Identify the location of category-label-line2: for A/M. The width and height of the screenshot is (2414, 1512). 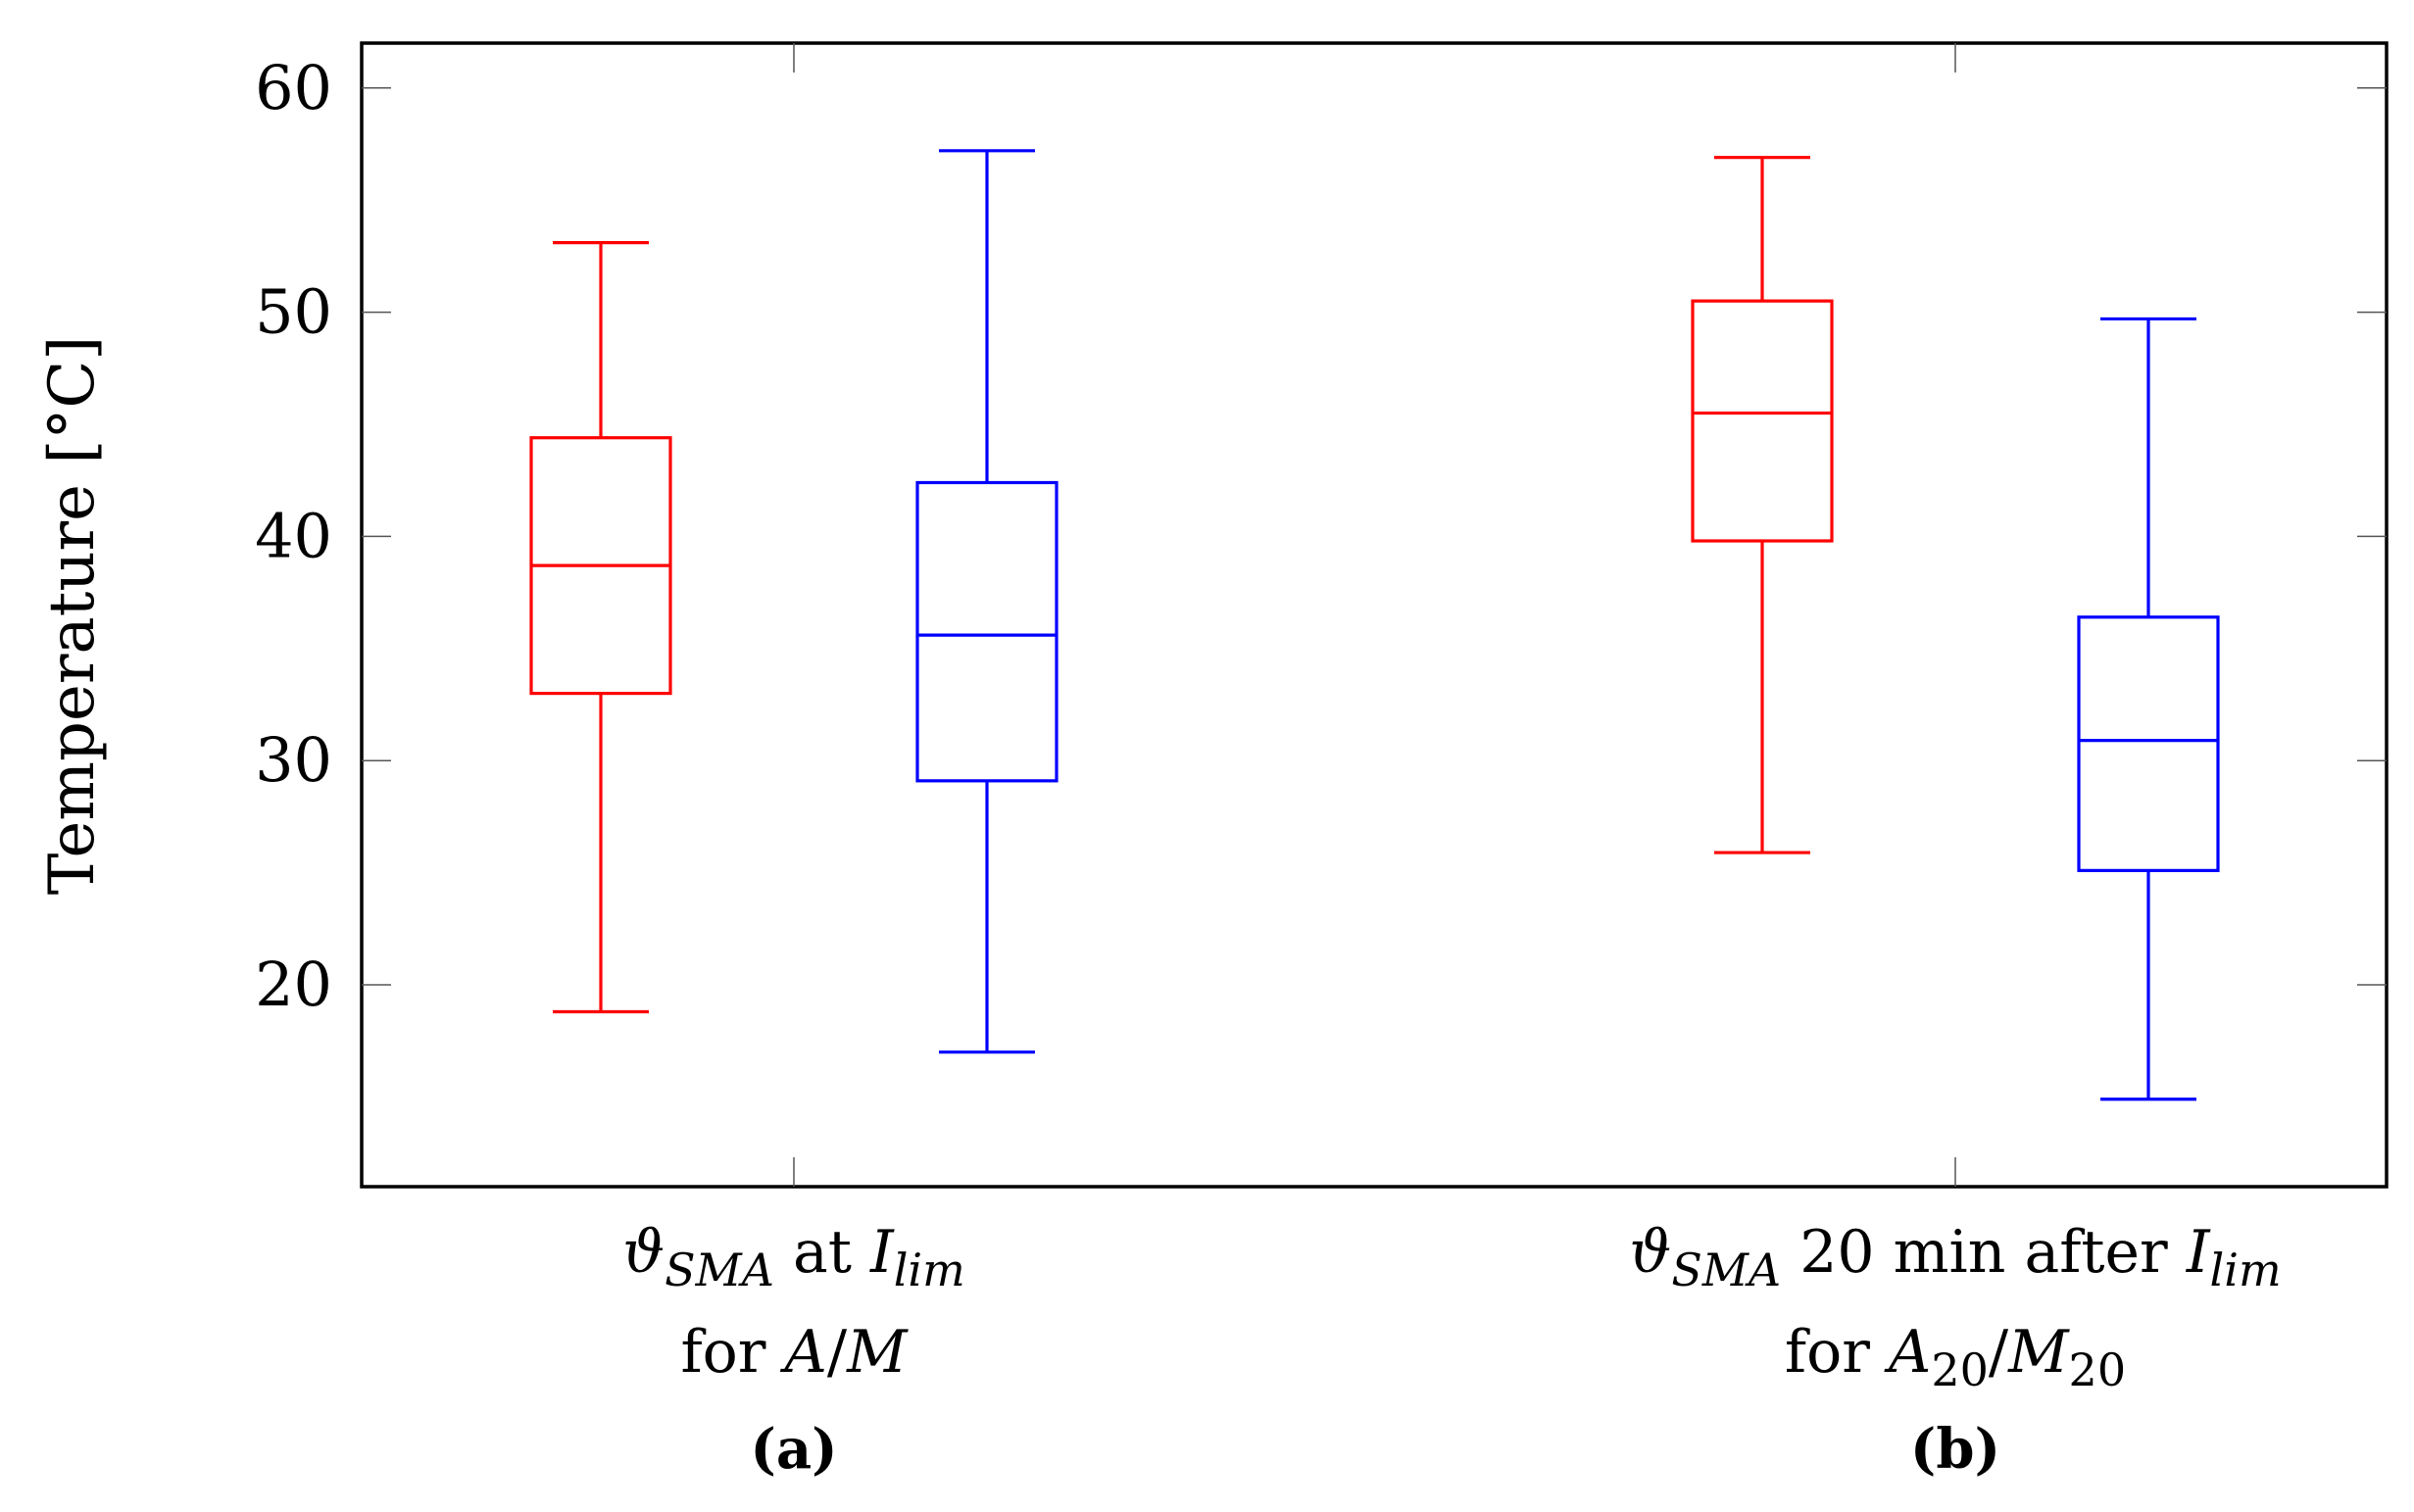
(795, 1352).